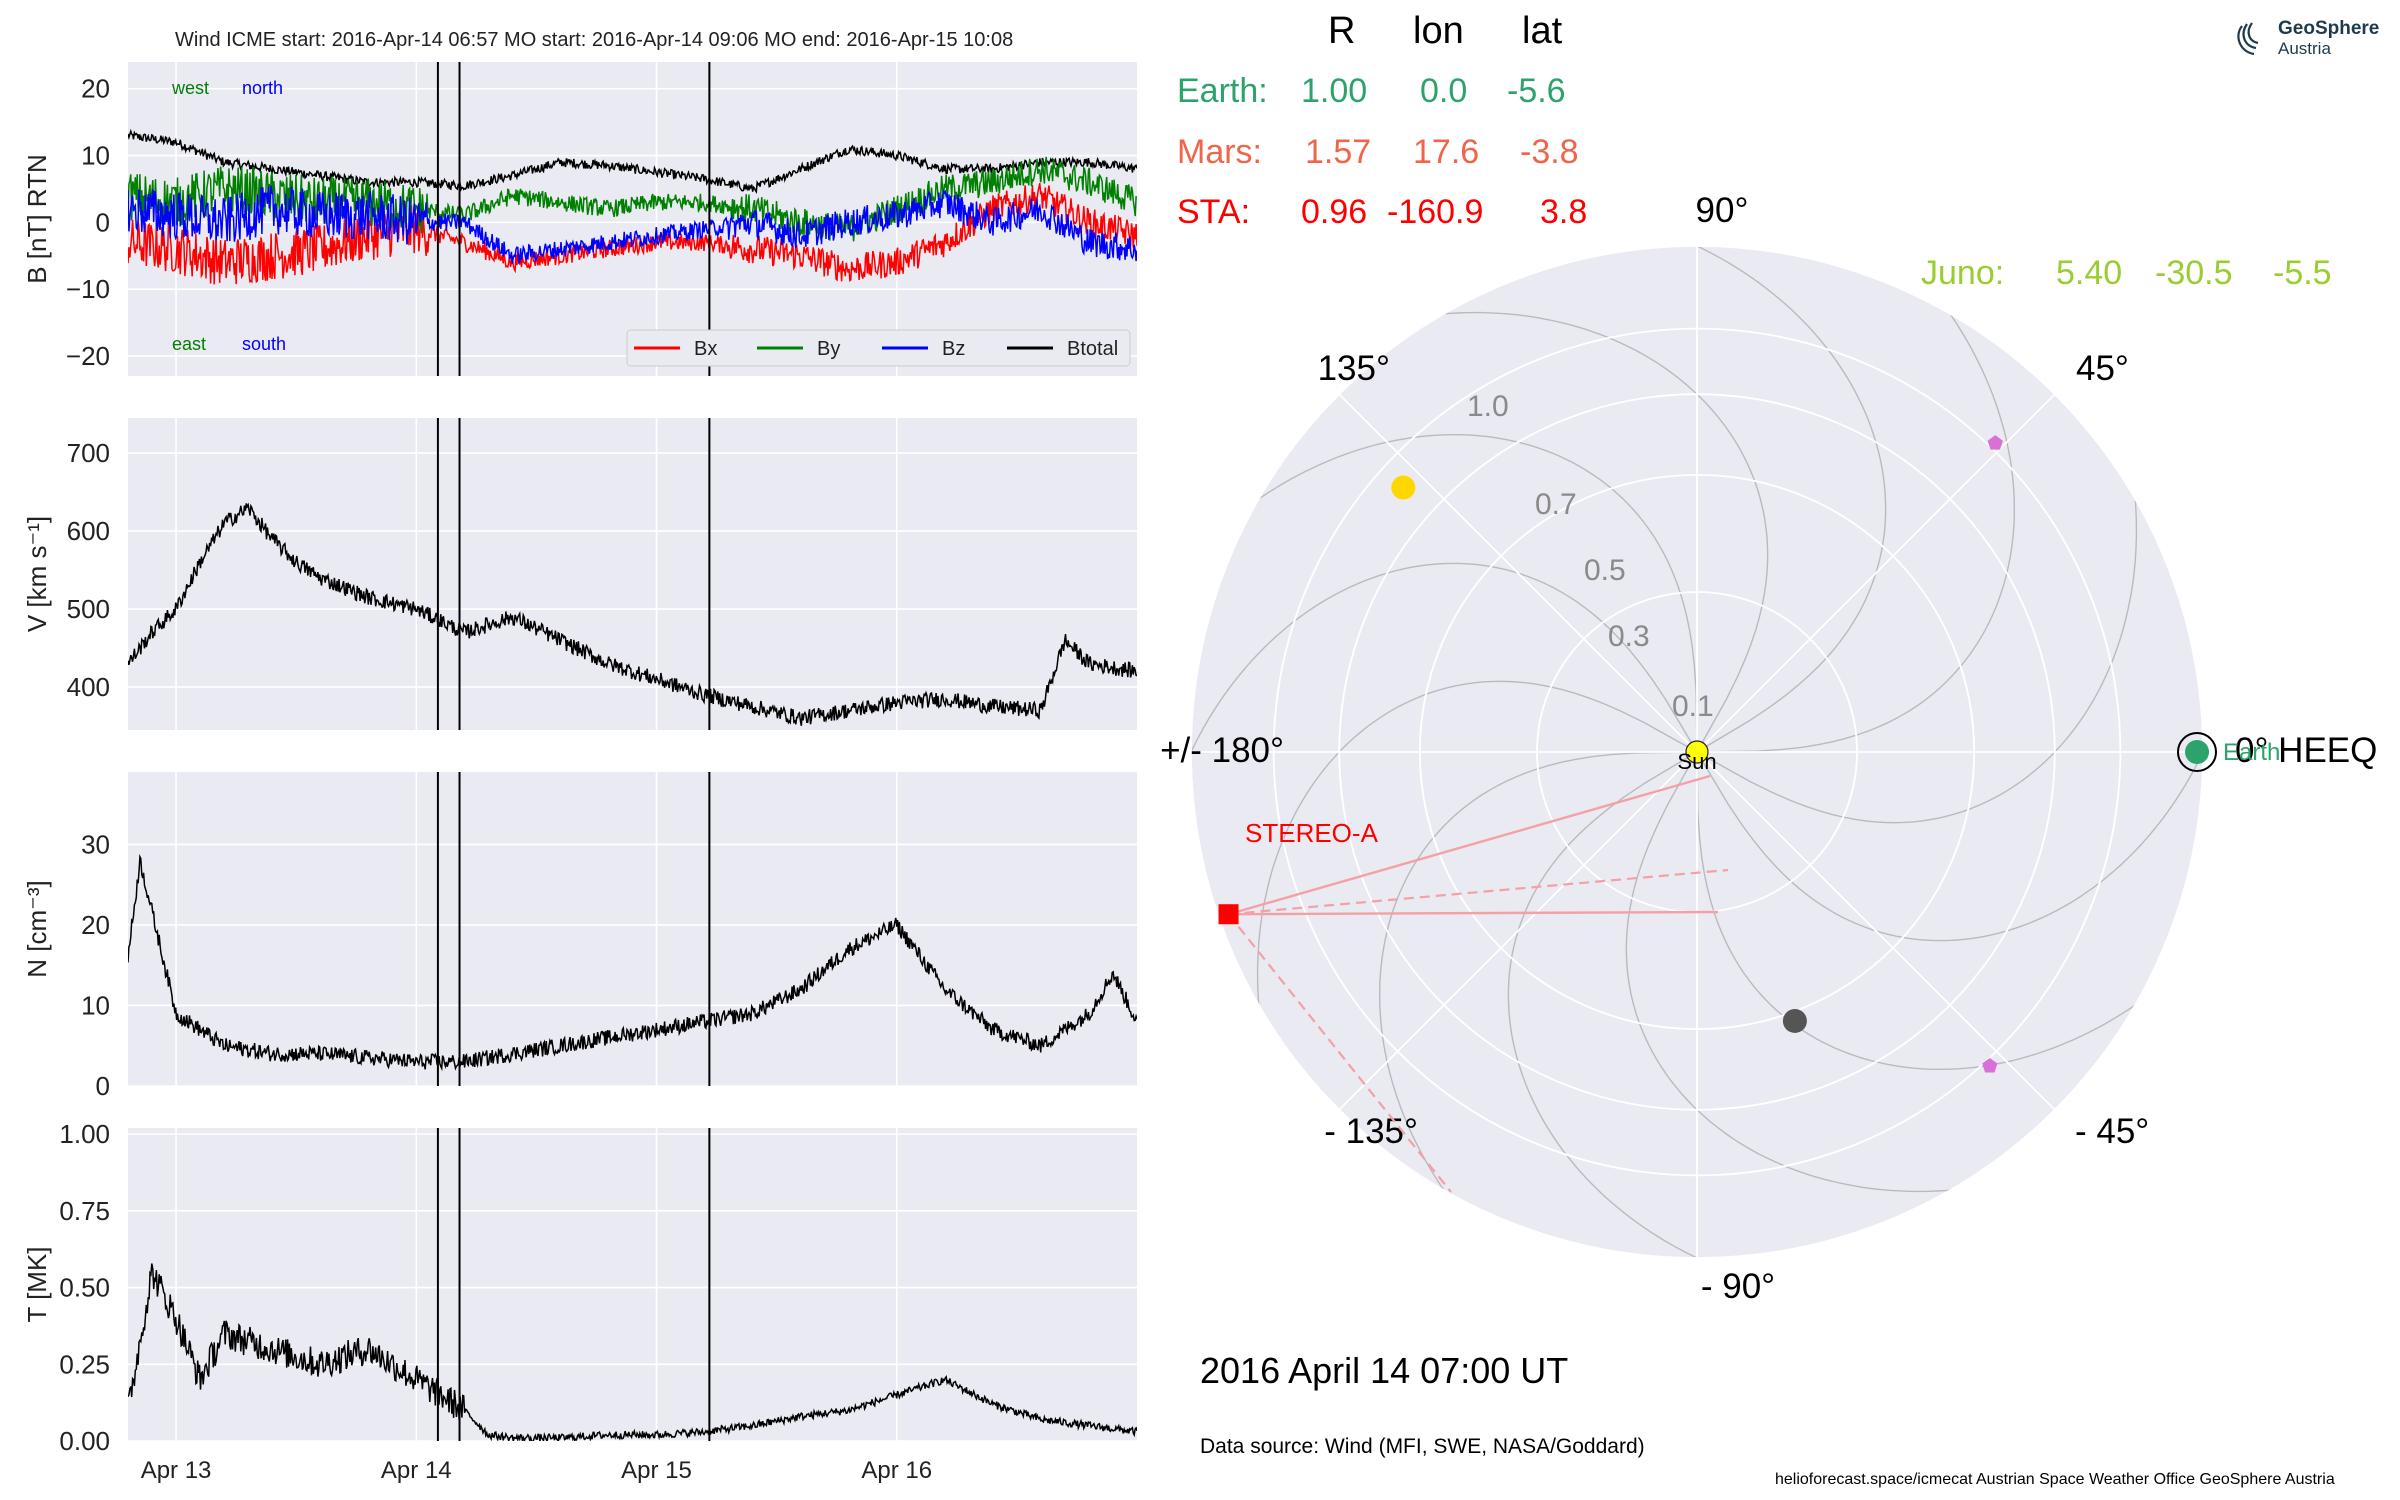 Image resolution: width=2400 pixels, height=1500 pixels. Describe the element at coordinates (1228, 914) in the screenshot. I see `stereo-a-marker` at that location.